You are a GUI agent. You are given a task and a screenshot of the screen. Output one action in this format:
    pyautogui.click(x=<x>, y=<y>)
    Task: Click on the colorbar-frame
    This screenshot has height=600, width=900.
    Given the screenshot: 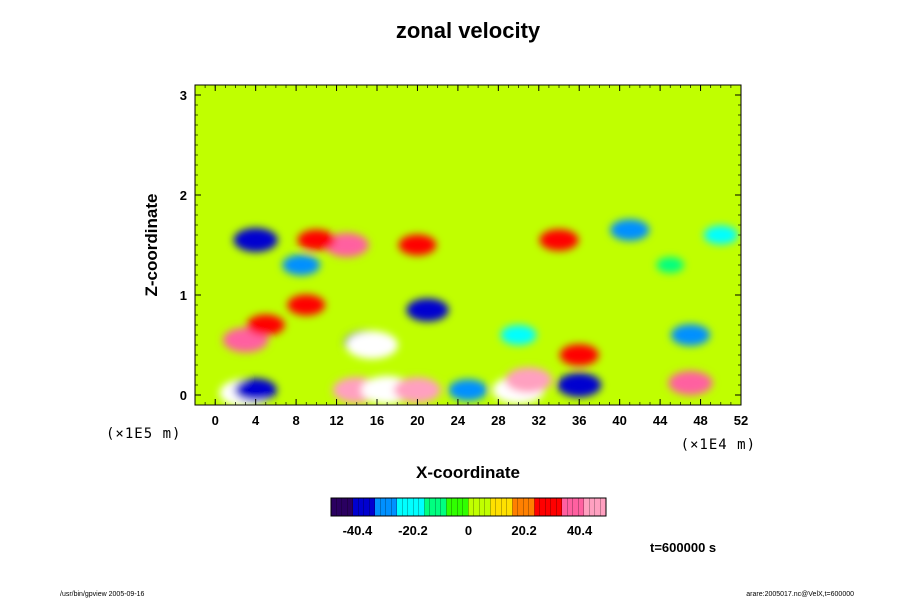 What is the action you would take?
    pyautogui.click(x=468, y=507)
    